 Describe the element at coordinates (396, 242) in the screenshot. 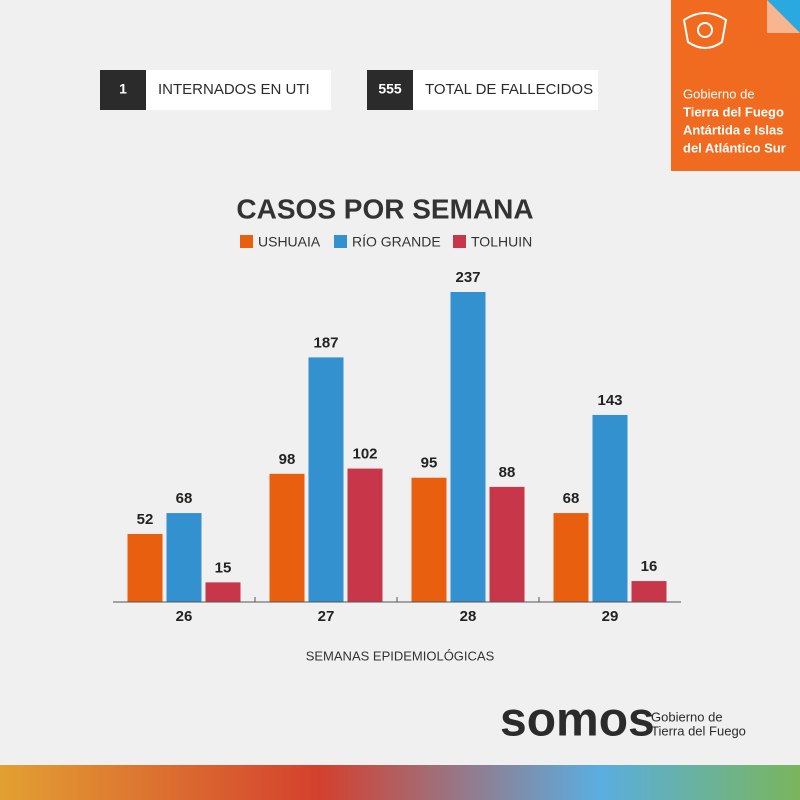

I see `legend-label: RÍO GRANDE` at that location.